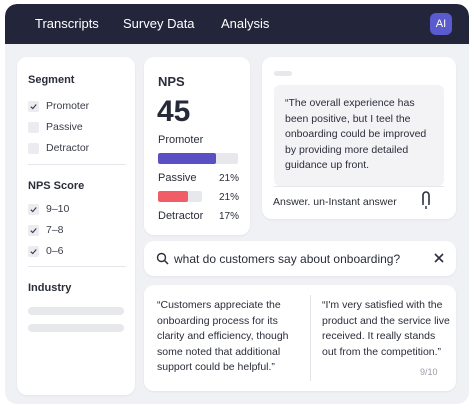  I want to click on top-navigation-bar: Transcripts Survey Data Analysis AI, so click(237, 24).